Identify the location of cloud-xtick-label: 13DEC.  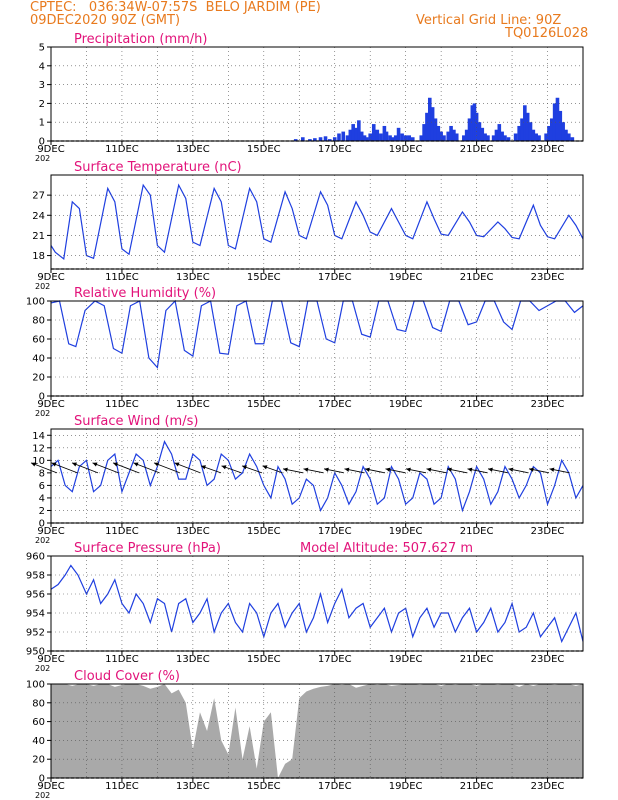
(193, 786).